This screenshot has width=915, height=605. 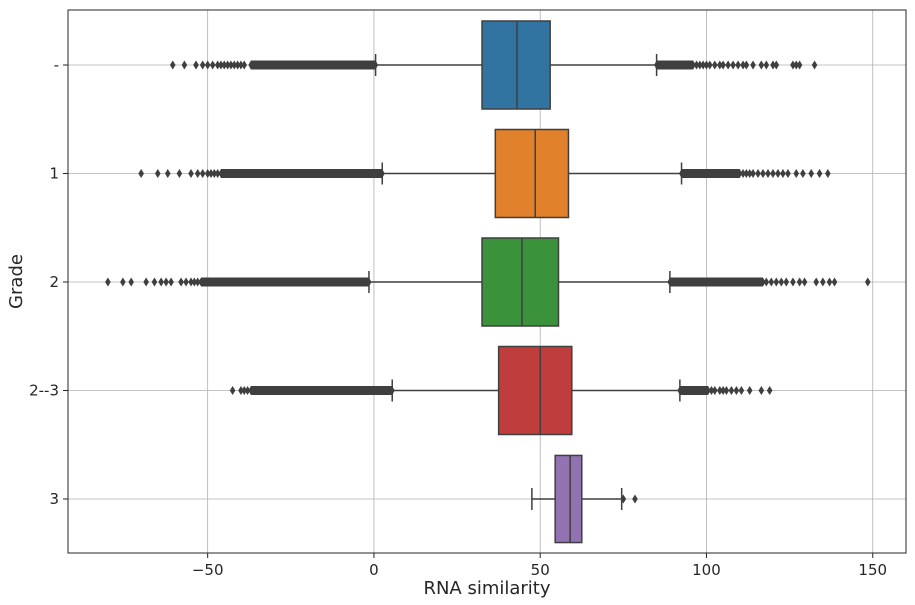 I want to click on x-tick-label: 0, so click(x=374, y=570).